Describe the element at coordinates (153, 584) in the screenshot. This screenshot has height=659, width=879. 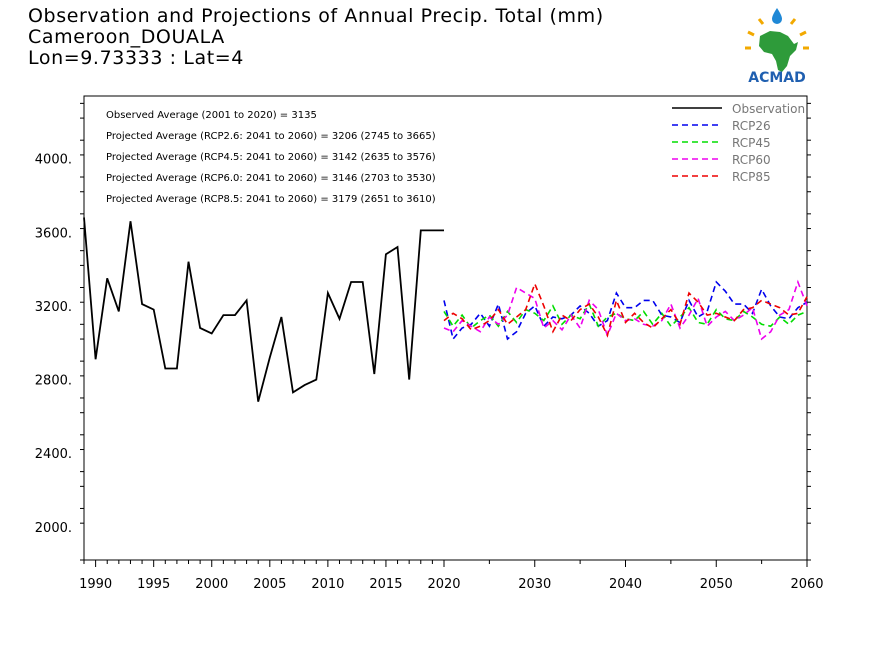
I see `x-tick-label: 1995` at that location.